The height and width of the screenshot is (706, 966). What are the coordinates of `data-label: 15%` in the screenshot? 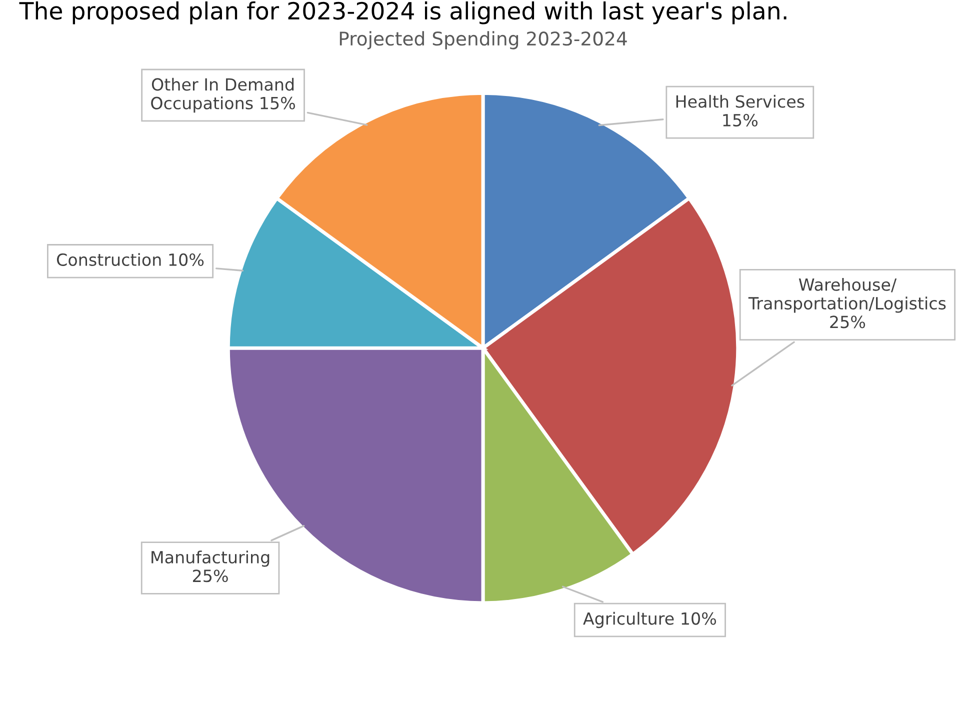 It's located at (740, 120).